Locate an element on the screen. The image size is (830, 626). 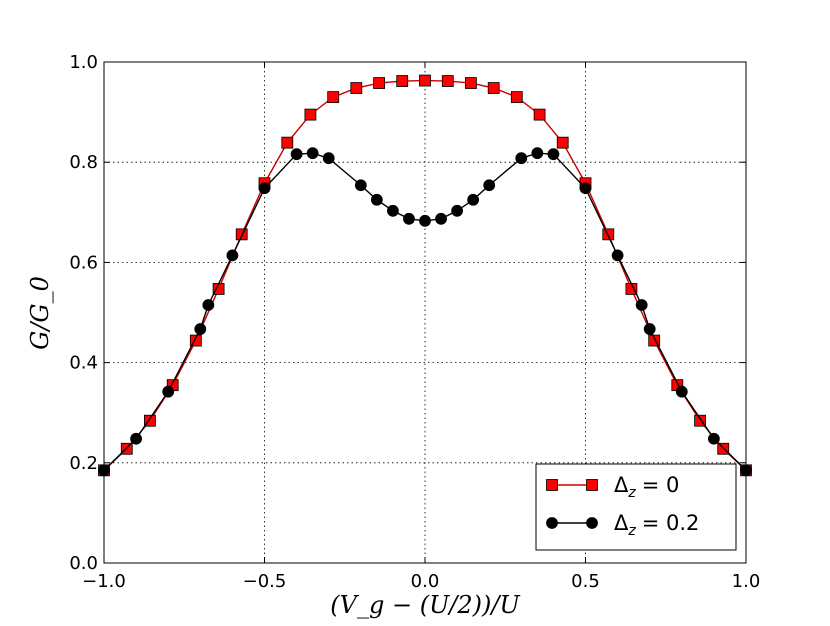
legend-value: = 0.2 is located at coordinates (671, 523).